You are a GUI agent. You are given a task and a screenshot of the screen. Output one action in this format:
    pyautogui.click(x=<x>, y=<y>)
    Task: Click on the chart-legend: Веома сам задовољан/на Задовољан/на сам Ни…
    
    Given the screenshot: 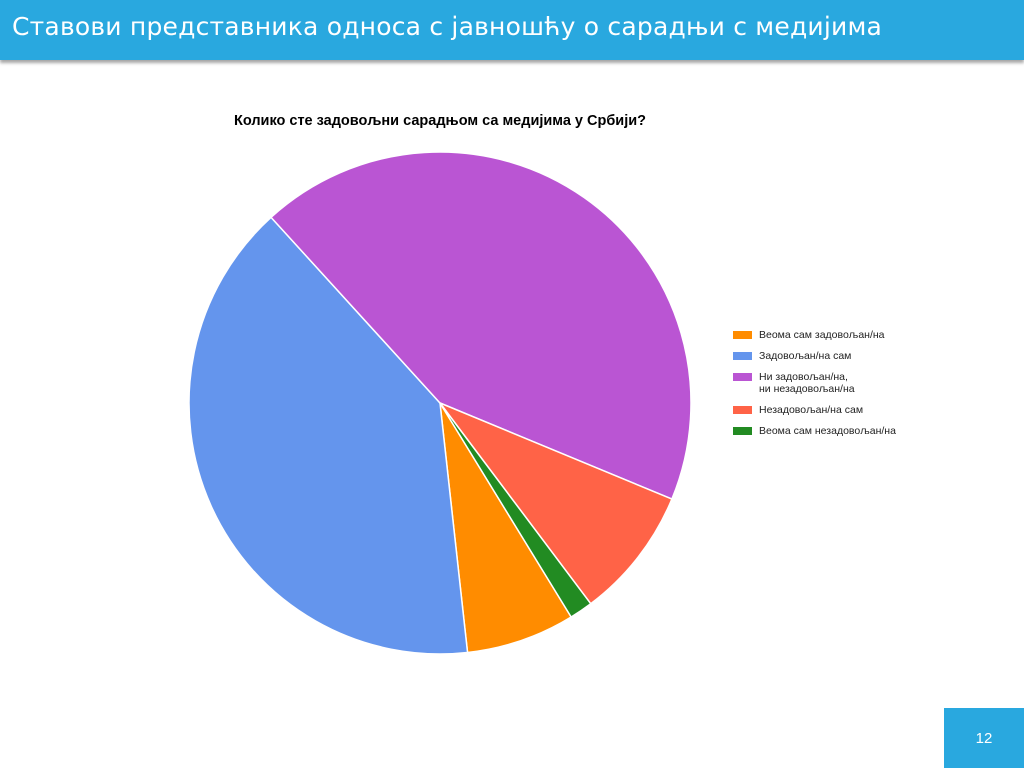 What is the action you would take?
    pyautogui.click(x=814, y=387)
    